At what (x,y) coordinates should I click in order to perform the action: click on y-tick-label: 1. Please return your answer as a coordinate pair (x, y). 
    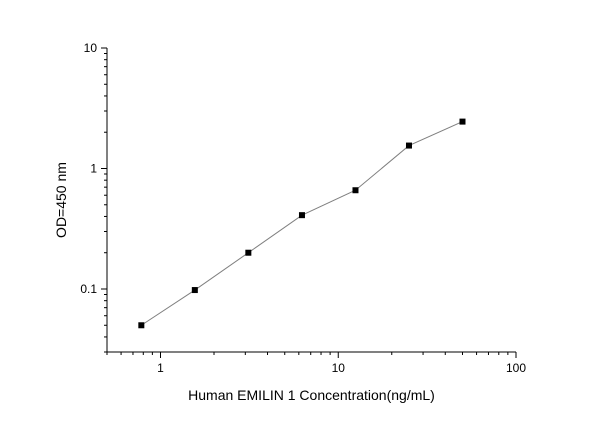
    Looking at the image, I should click on (93, 168).